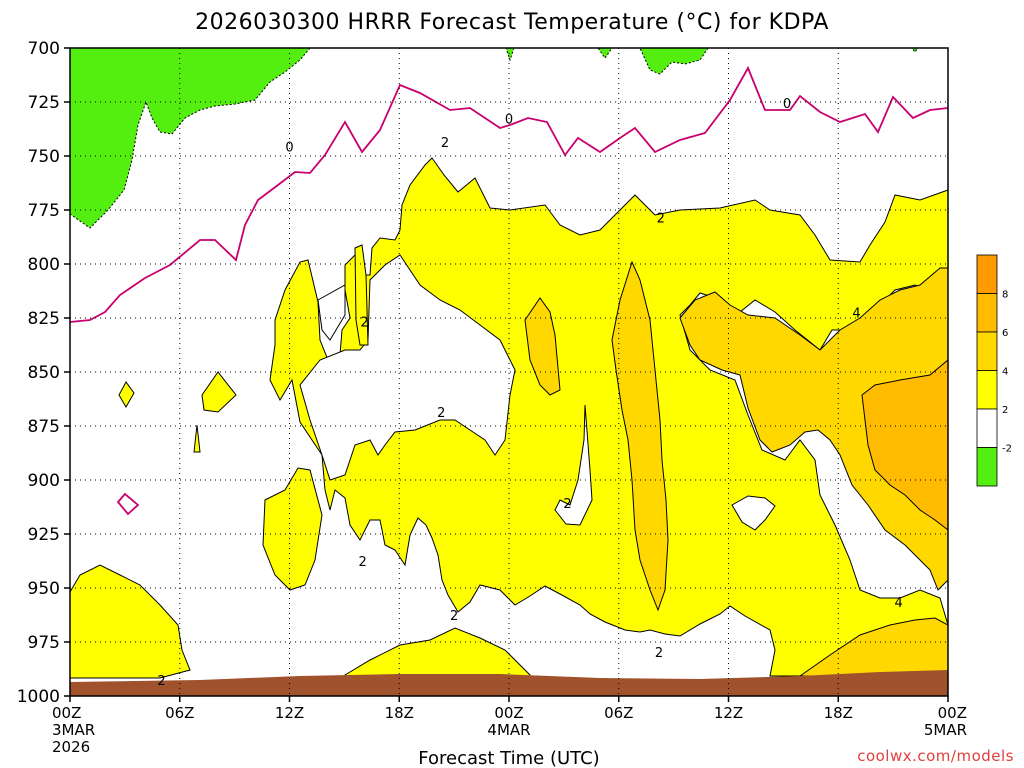 This screenshot has height=768, width=1024. I want to click on y-tick-label: 800, so click(44, 265).